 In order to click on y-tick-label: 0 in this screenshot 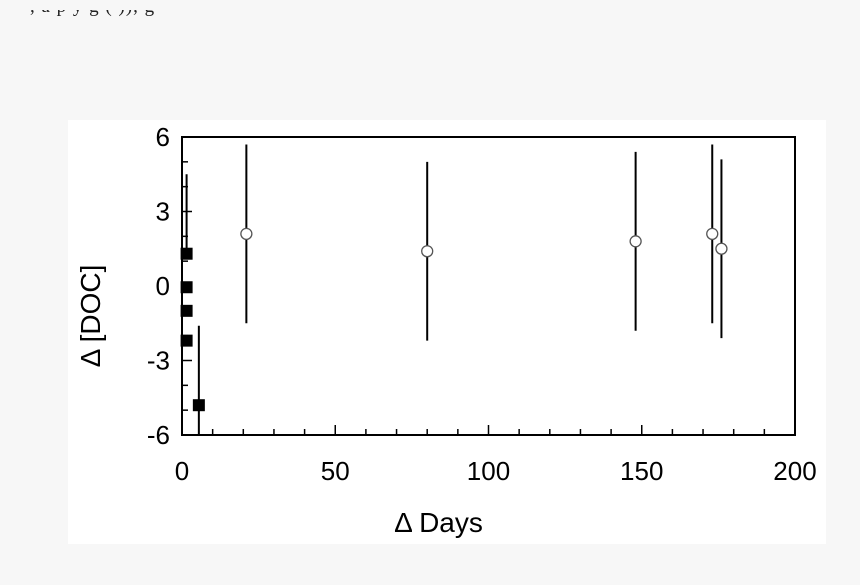, I will do `click(163, 286)`.